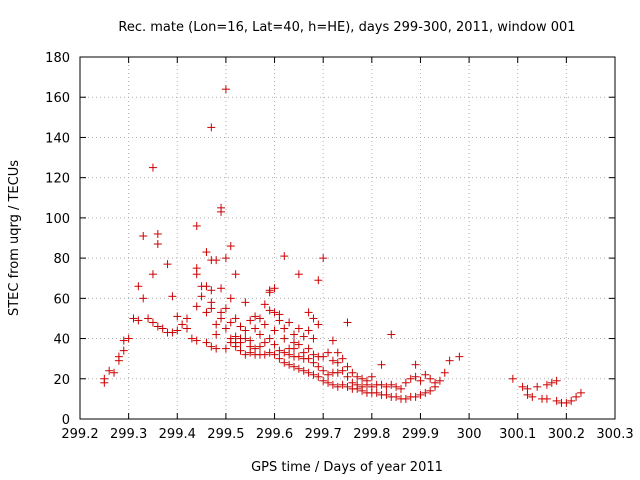 The width and height of the screenshot is (640, 480). I want to click on x-tick-label: 300.2, so click(566, 434).